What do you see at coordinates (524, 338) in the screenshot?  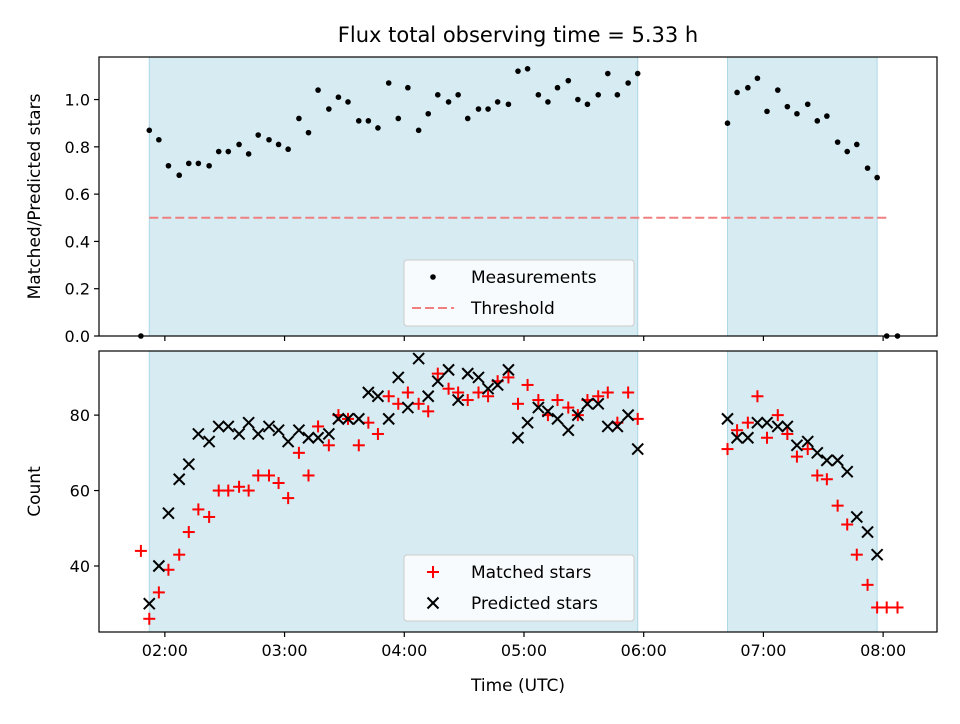 I see `ratio-x-ticks` at bounding box center [524, 338].